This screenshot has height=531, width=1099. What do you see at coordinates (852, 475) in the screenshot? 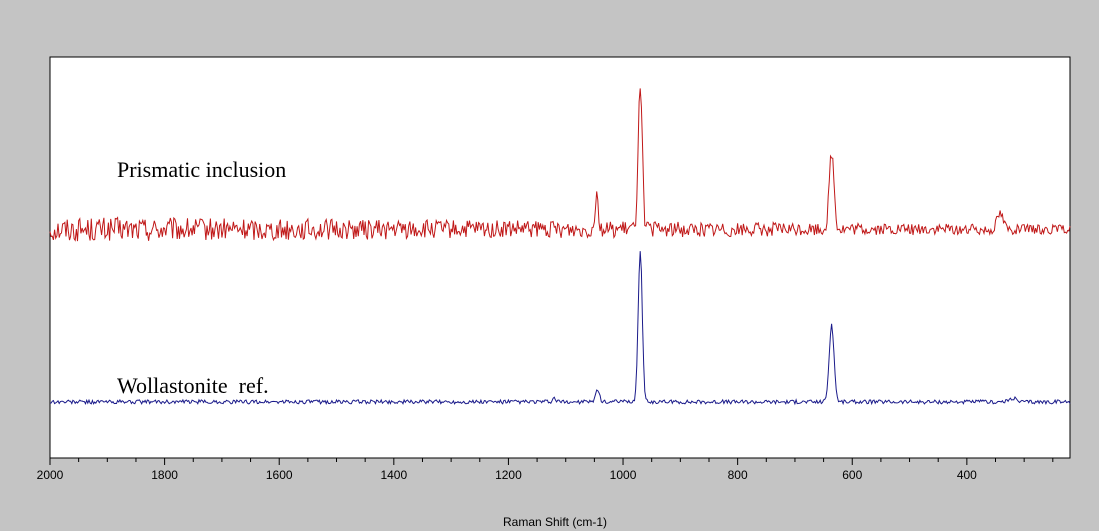
I see `x-tick-label: 600` at bounding box center [852, 475].